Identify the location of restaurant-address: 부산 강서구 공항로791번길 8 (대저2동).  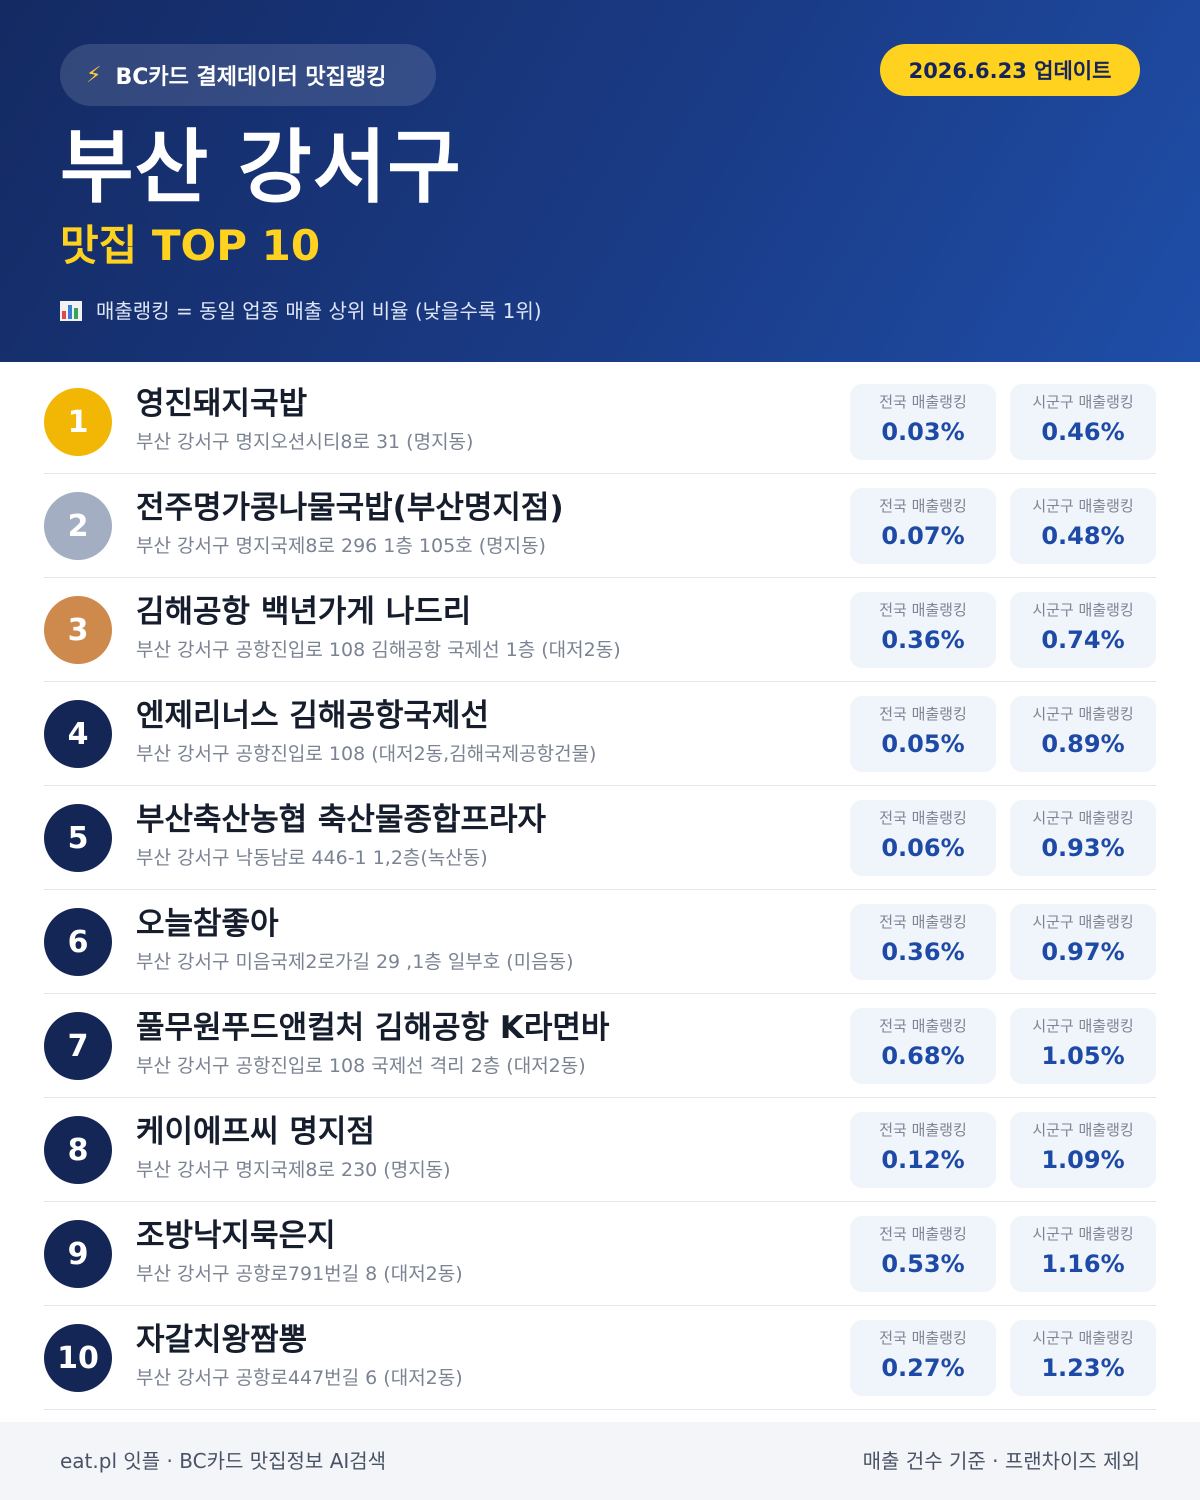
(299, 1274).